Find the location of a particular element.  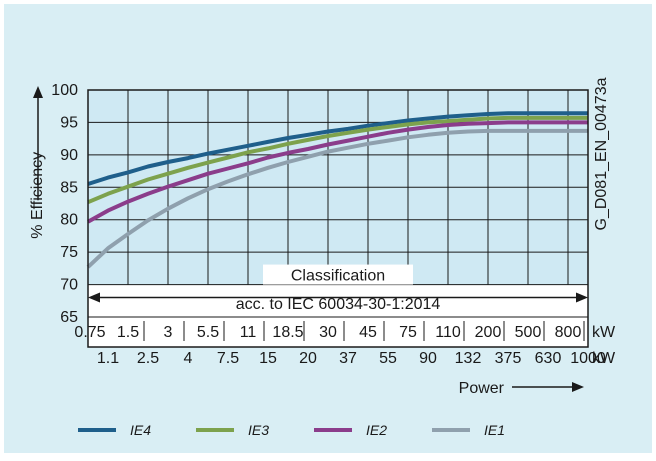

classification-label: Classification is located at coordinates (338, 276).